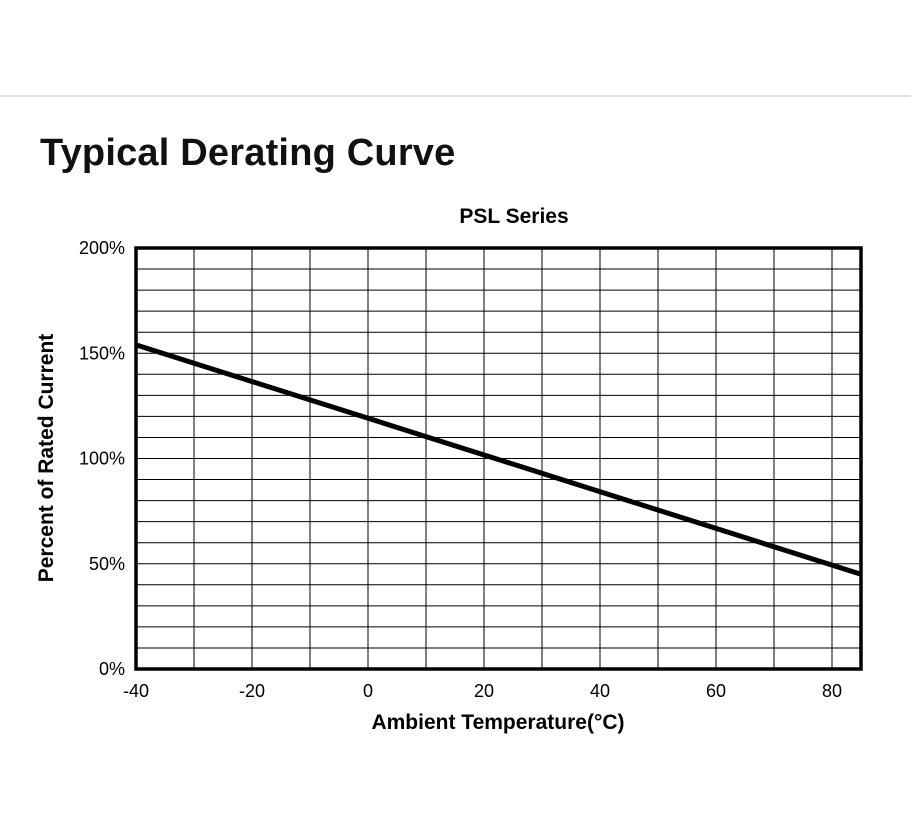 The width and height of the screenshot is (911, 821). What do you see at coordinates (252, 691) in the screenshot?
I see `x-tick-label: -20` at bounding box center [252, 691].